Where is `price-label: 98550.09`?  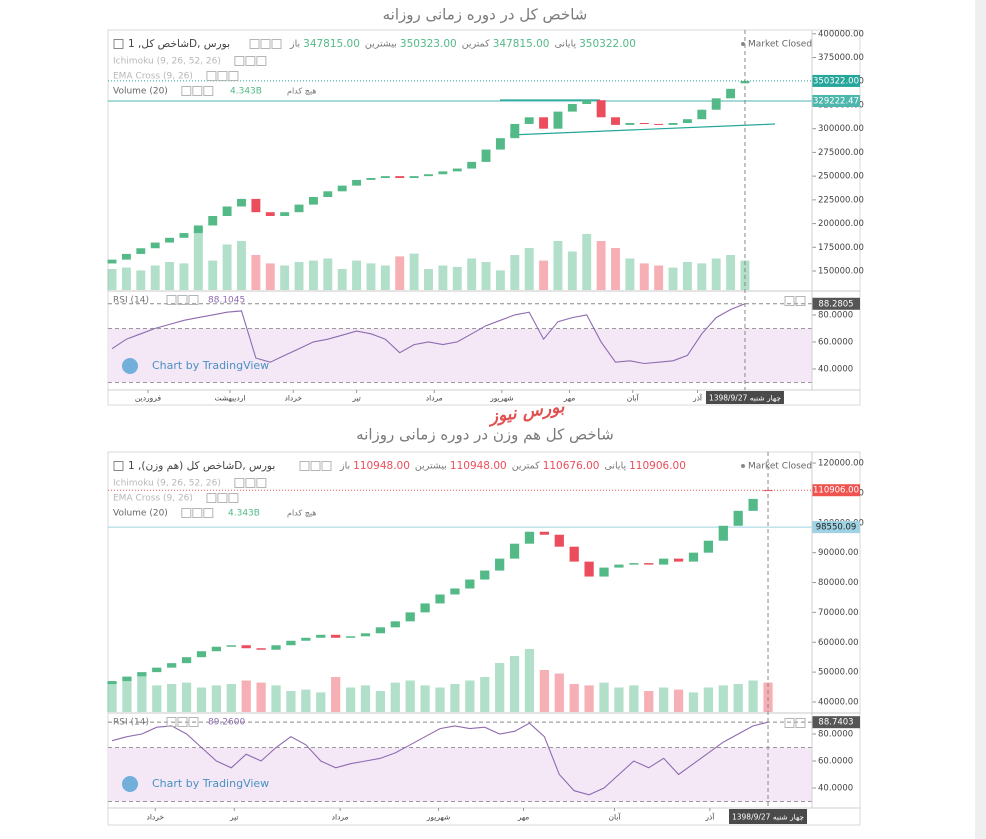 price-label: 98550.09 is located at coordinates (836, 528).